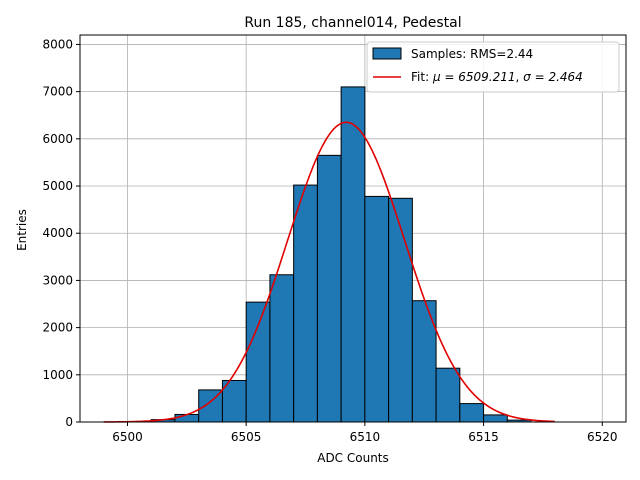 The width and height of the screenshot is (640, 480). I want to click on legend-label-samples: Samples: RMS=2.44, so click(472, 54).